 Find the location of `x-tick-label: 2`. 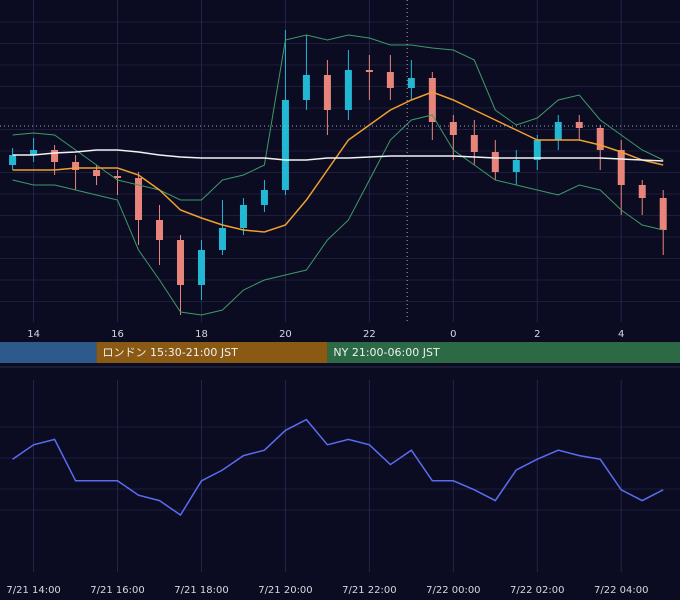

x-tick-label: 2 is located at coordinates (537, 334).